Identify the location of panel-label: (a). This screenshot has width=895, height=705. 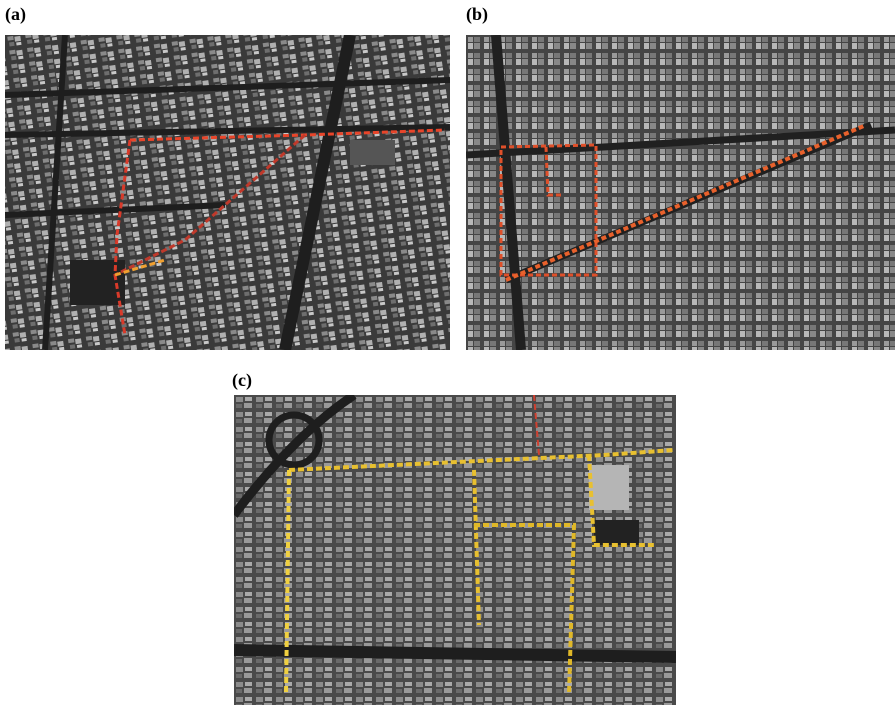
(15, 14).